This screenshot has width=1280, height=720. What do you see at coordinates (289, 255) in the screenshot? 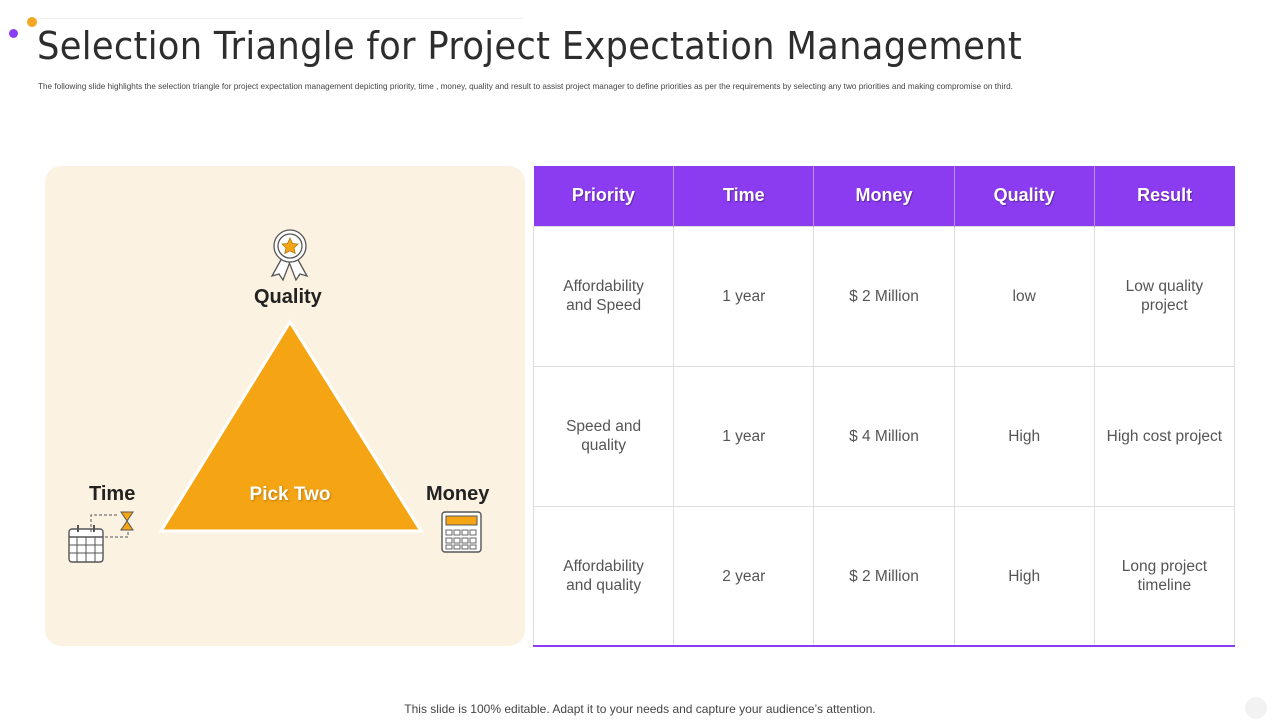
I see `award-ribbon-icon` at bounding box center [289, 255].